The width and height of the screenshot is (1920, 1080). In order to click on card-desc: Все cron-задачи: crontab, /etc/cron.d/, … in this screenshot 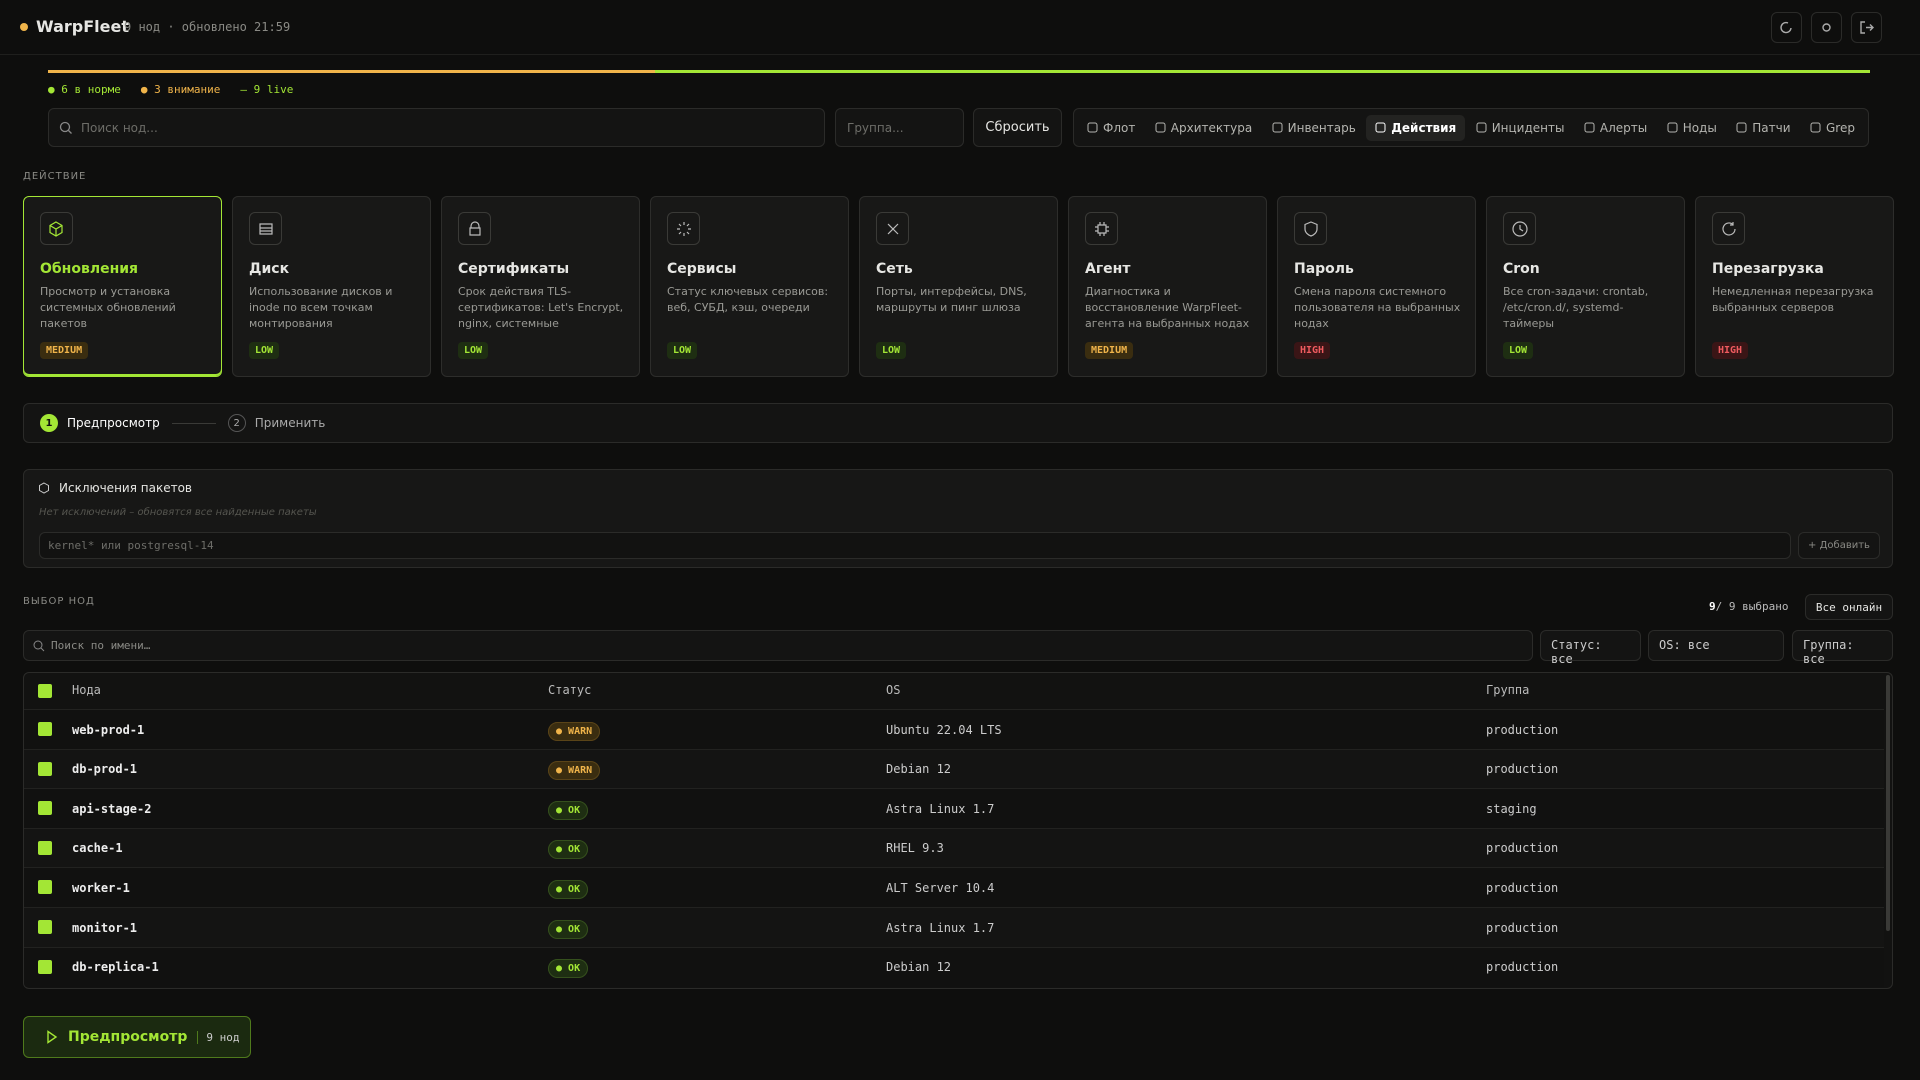, I will do `click(1576, 307)`.